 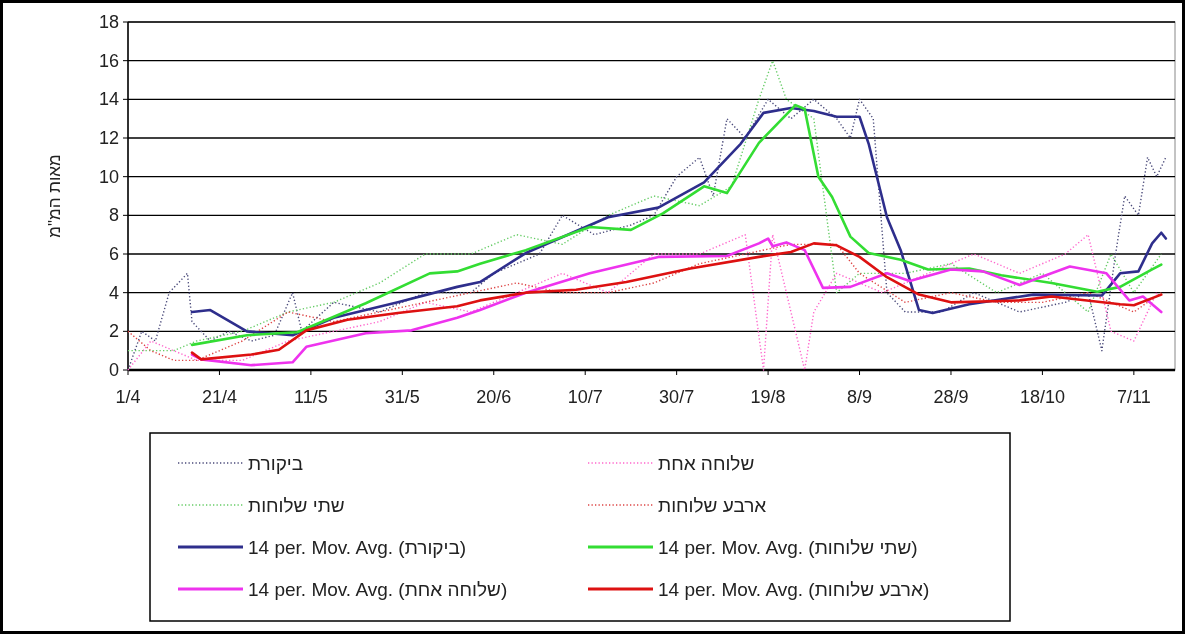 I want to click on y-tick-label: 16, so click(x=108, y=60).